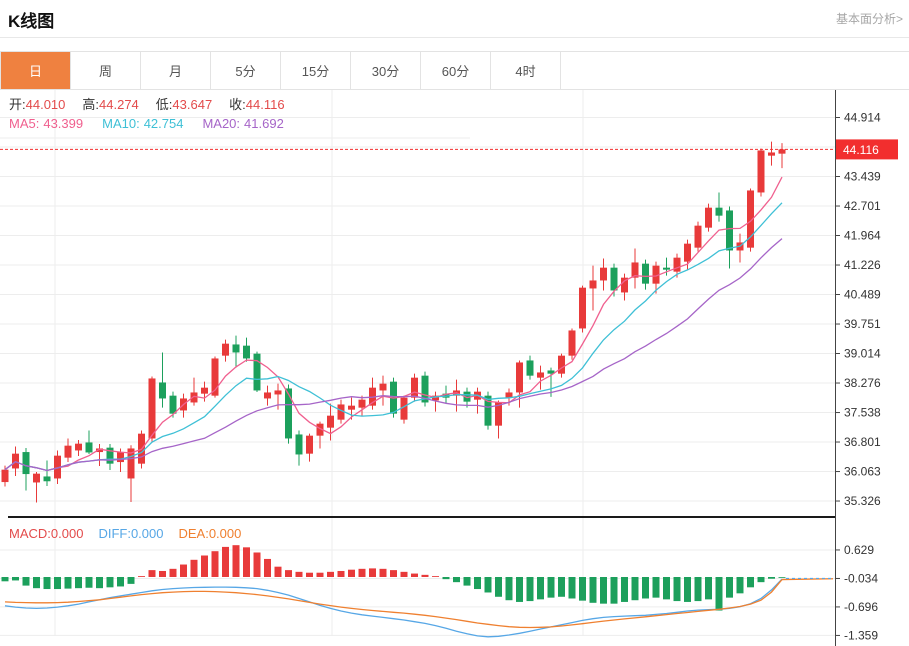 The image size is (909, 646). What do you see at coordinates (147, 103) in the screenshot?
I see `ohlc-legend: 开:44.010 高:44.274 低:43.647 收:44.116` at bounding box center [147, 103].